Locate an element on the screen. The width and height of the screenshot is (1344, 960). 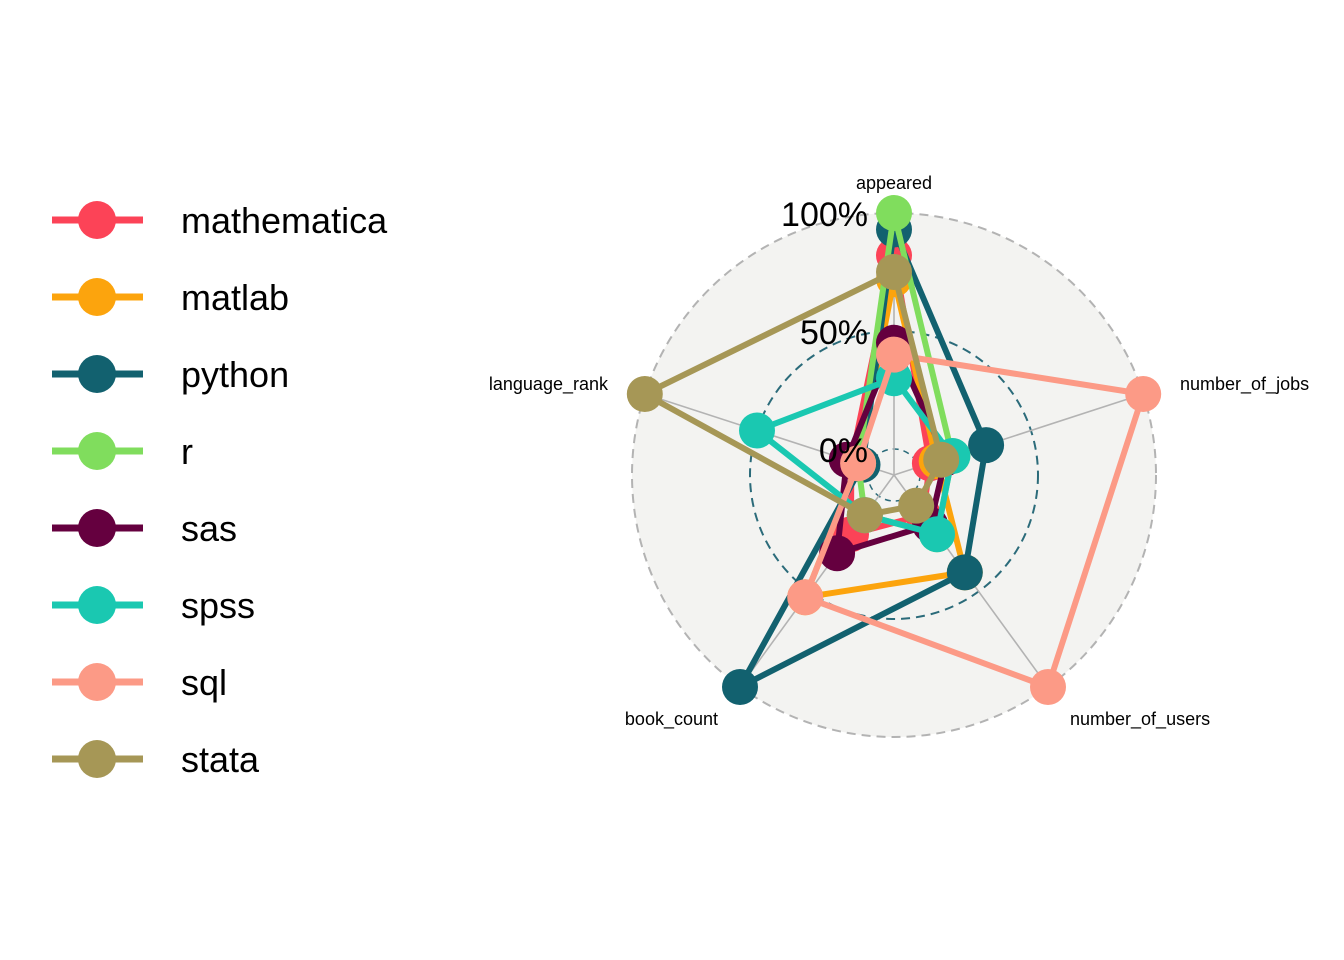
point-python-number-of-users is located at coordinates (964, 572).